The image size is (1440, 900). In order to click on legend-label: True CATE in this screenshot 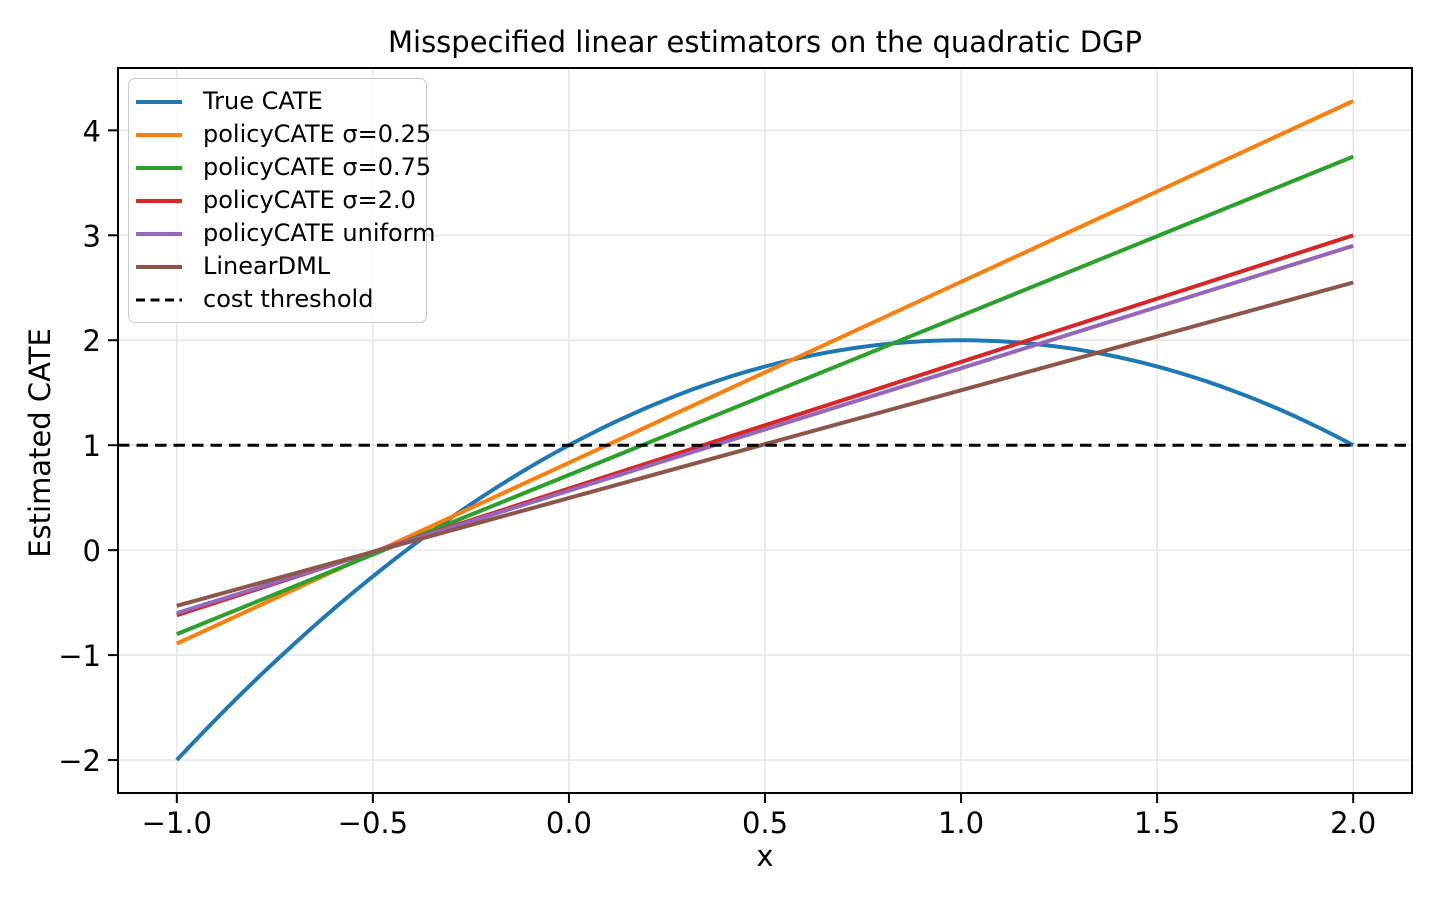, I will do `click(263, 101)`.